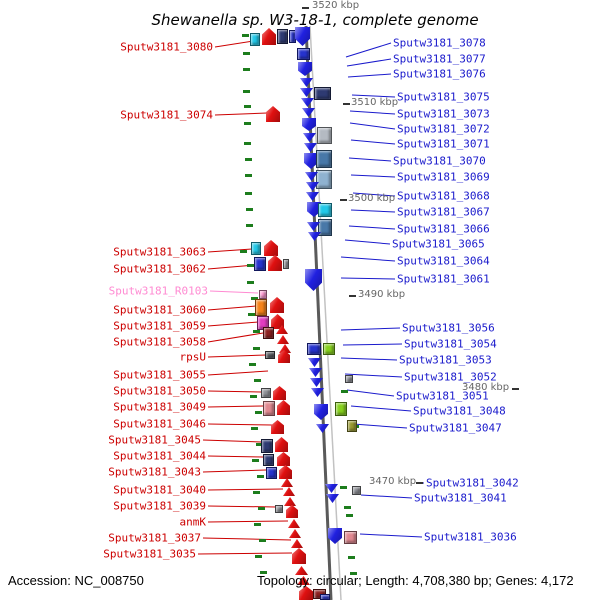 This screenshot has height=600, width=600. I want to click on gene-label-left: Sputw3181_3080, so click(166, 47).